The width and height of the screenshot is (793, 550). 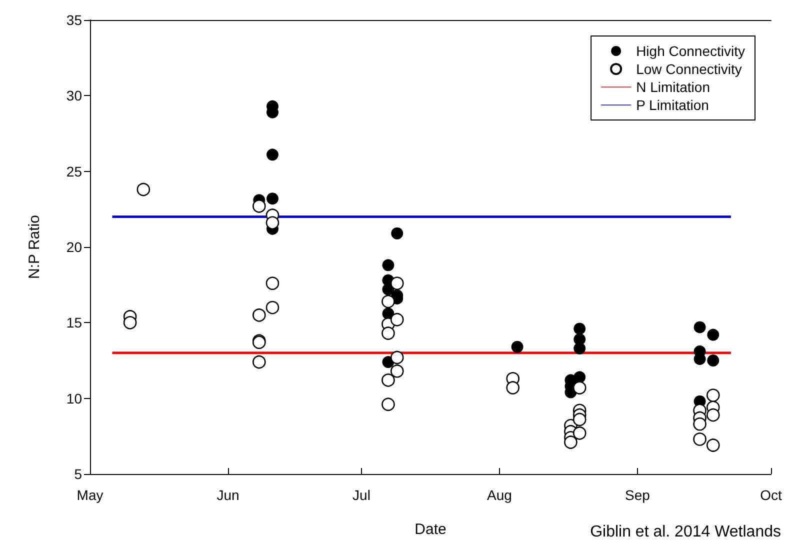 I want to click on x-tick-label: Sep, so click(x=637, y=495).